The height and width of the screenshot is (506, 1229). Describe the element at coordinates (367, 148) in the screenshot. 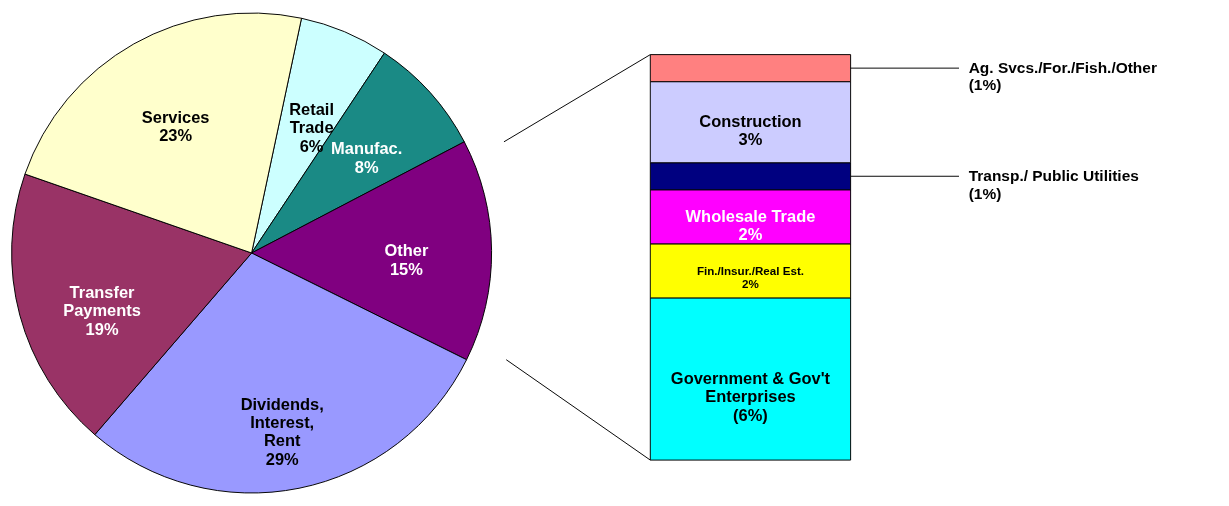

I see `slice-label: Manufac.` at that location.